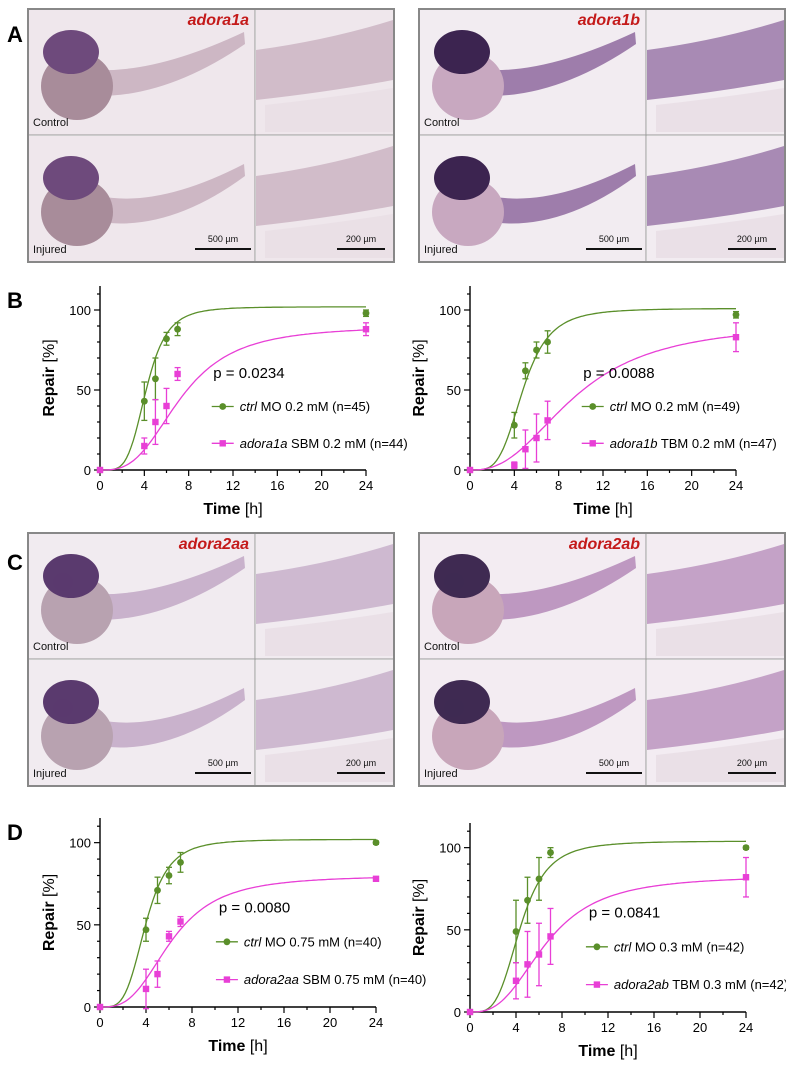 The height and width of the screenshot is (1075, 786). Describe the element at coordinates (624, 913) in the screenshot. I see `p-value-annotation: p = 0.0841` at that location.